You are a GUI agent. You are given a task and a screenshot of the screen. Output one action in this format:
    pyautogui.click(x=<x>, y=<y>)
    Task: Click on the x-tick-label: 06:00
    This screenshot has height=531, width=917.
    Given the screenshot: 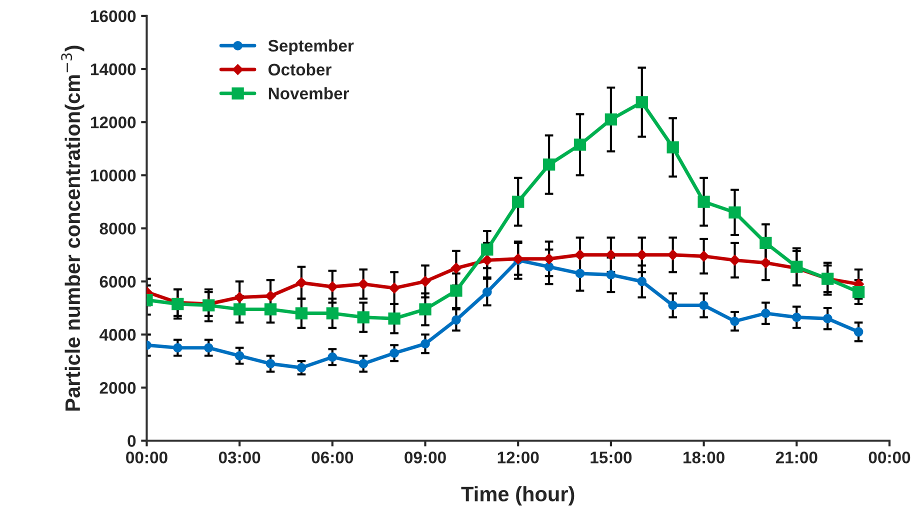 What is the action you would take?
    pyautogui.click(x=333, y=458)
    